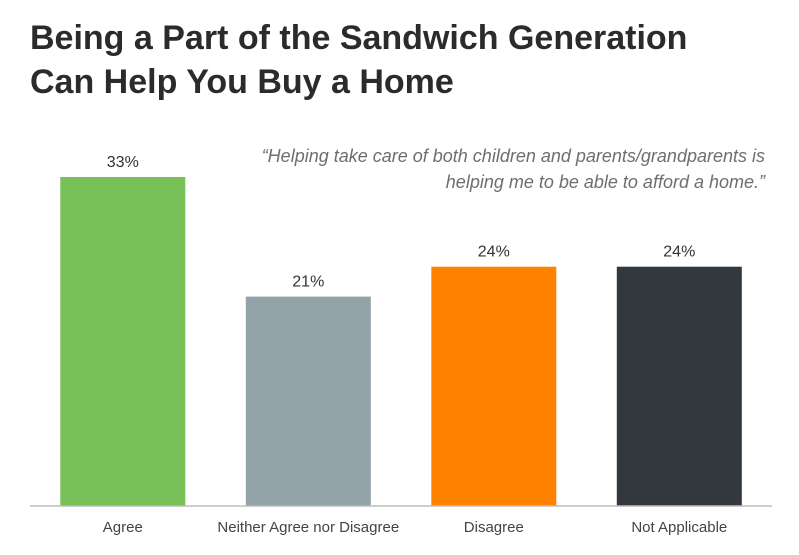 The height and width of the screenshot is (555, 799). Describe the element at coordinates (494, 252) in the screenshot. I see `data-label-disagree: 24%` at that location.